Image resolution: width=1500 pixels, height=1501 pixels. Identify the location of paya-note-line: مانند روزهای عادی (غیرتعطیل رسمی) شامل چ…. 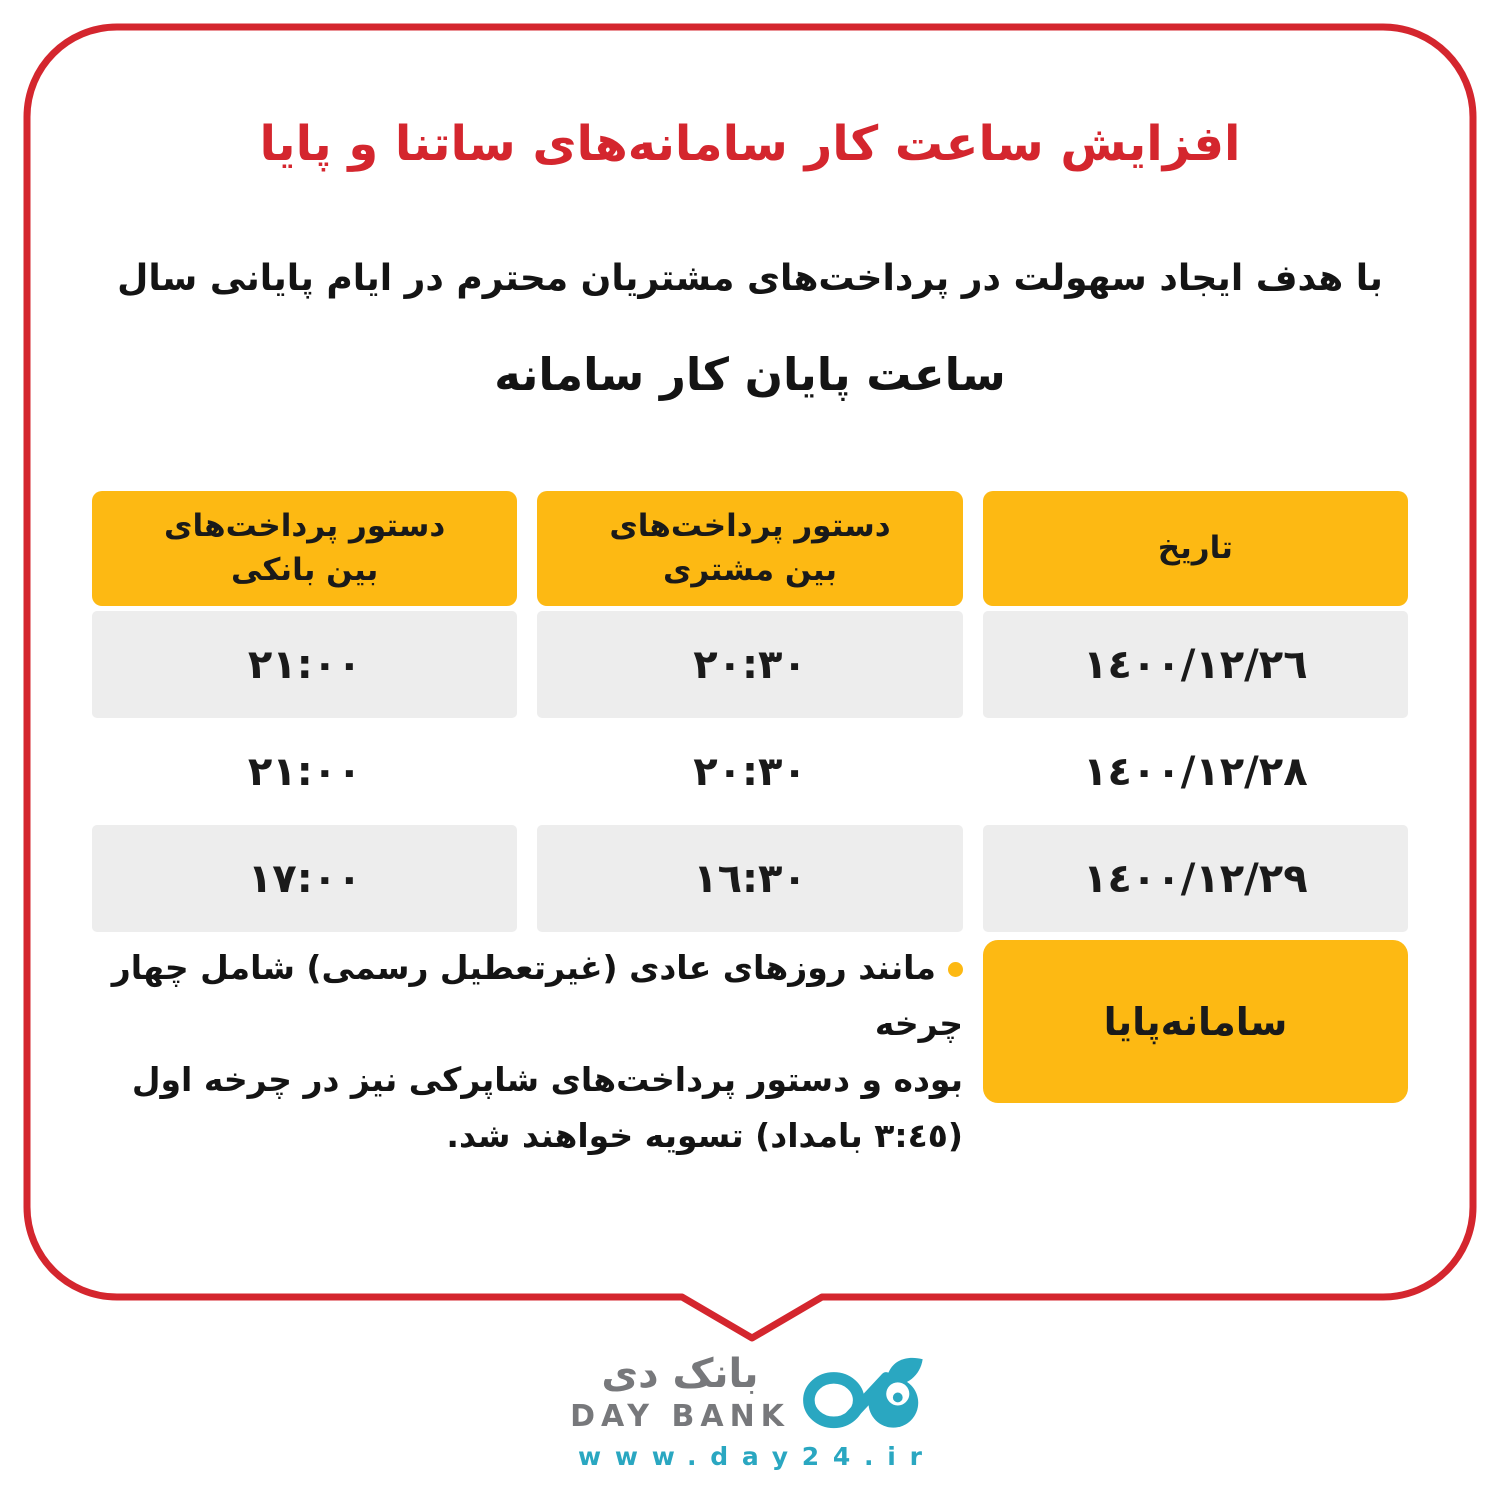
(527, 996).